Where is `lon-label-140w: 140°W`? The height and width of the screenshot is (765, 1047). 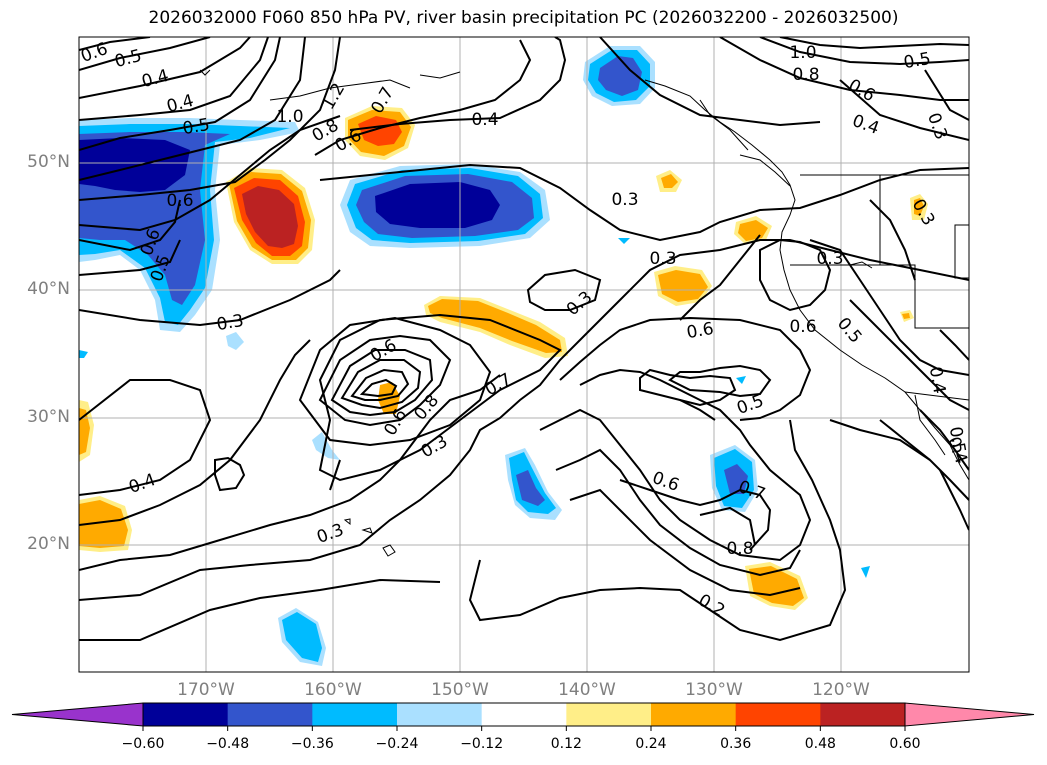 lon-label-140w: 140°W is located at coordinates (587, 690).